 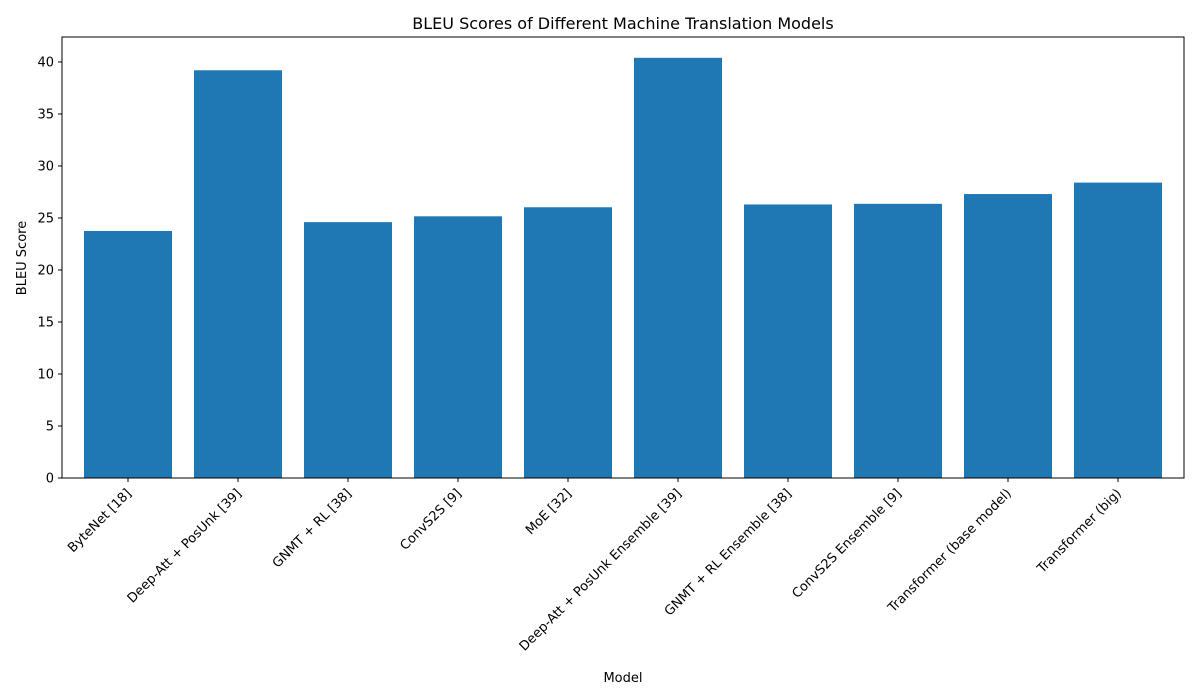 I want to click on x-tick-label: ConvS2S Ensemble [9], so click(x=846, y=543).